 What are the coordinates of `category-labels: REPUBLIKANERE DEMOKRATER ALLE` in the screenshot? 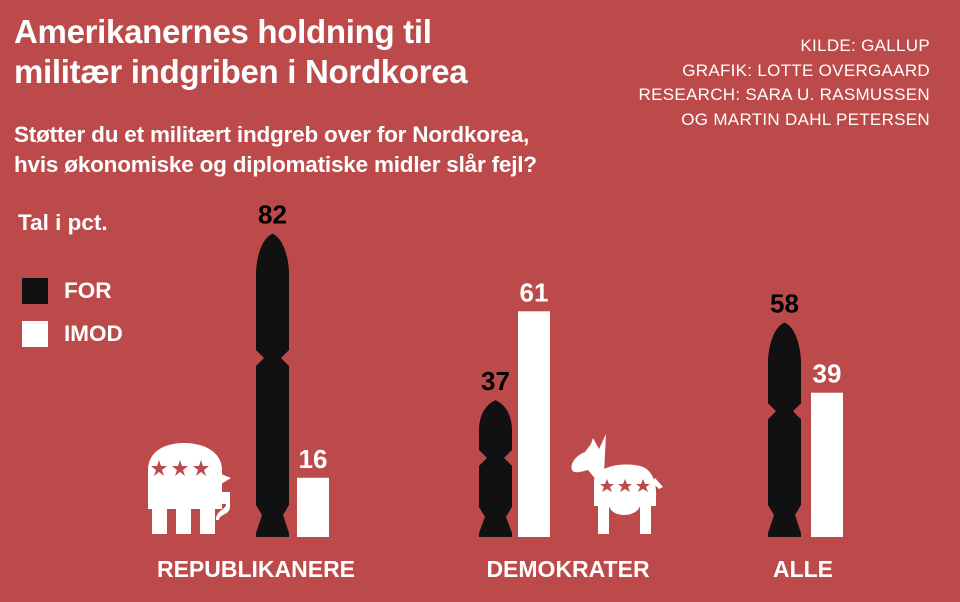 It's located at (495, 569).